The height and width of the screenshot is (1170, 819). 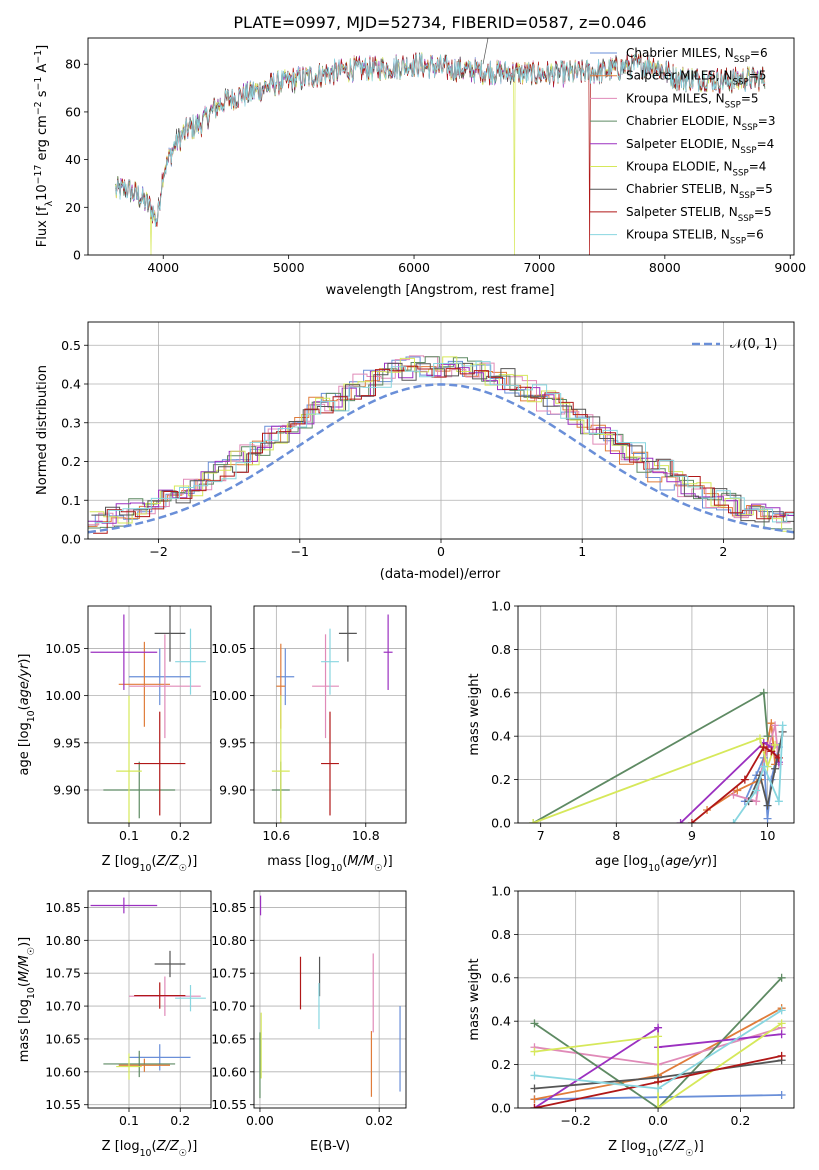 What do you see at coordinates (440, 574) in the screenshot?
I see `x-axis-label: (data-model)/error` at bounding box center [440, 574].